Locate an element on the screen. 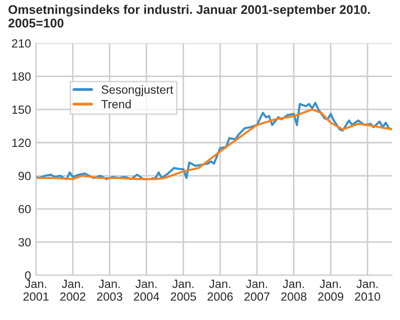 The height and width of the screenshot is (320, 400). y-tick-label: 150 is located at coordinates (21, 110).